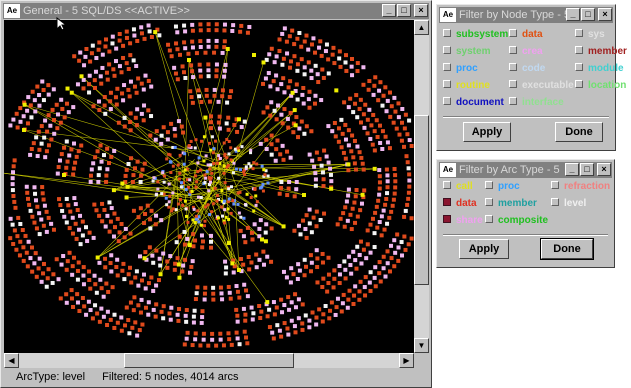 The height and width of the screenshot is (388, 631). I want to click on filter-option-composite: composite, so click(516, 220).